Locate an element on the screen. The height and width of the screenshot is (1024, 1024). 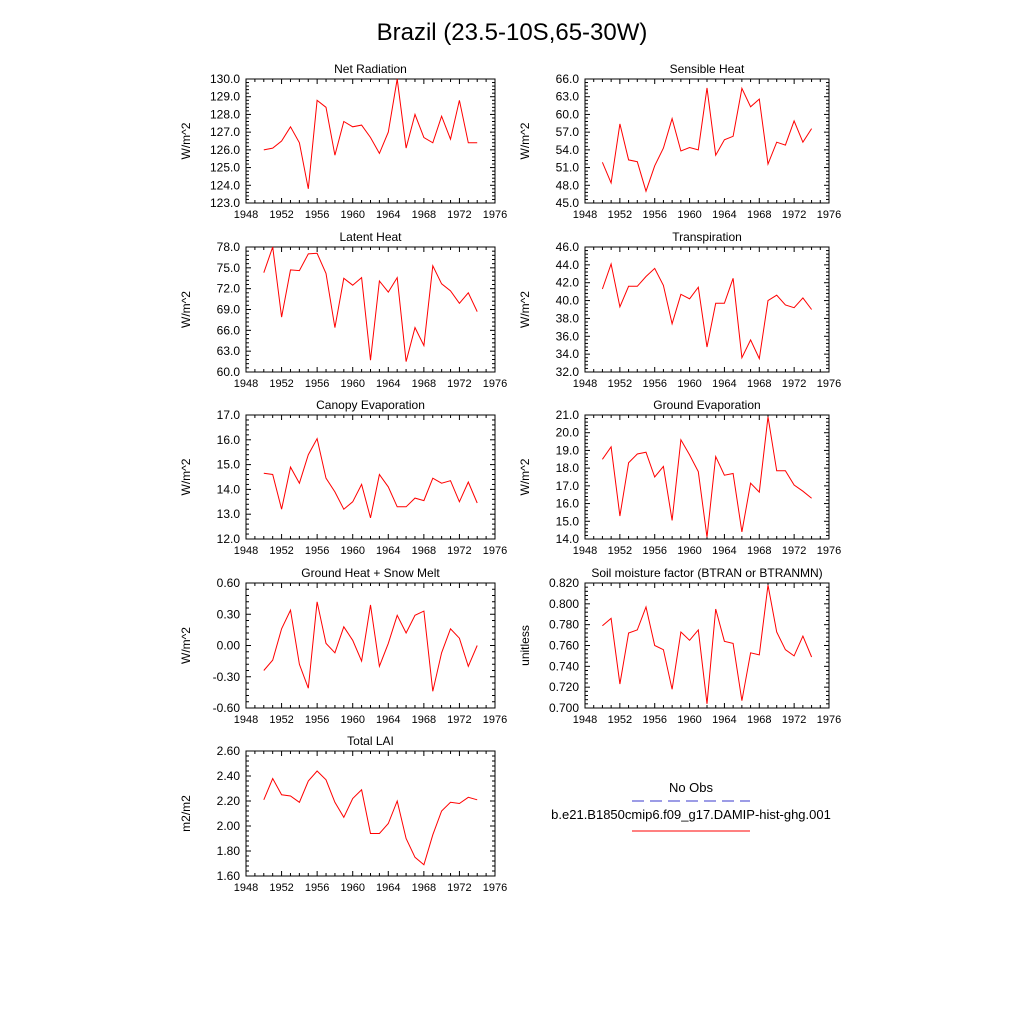
y-tick-label: 0.780 is located at coordinates (564, 625).